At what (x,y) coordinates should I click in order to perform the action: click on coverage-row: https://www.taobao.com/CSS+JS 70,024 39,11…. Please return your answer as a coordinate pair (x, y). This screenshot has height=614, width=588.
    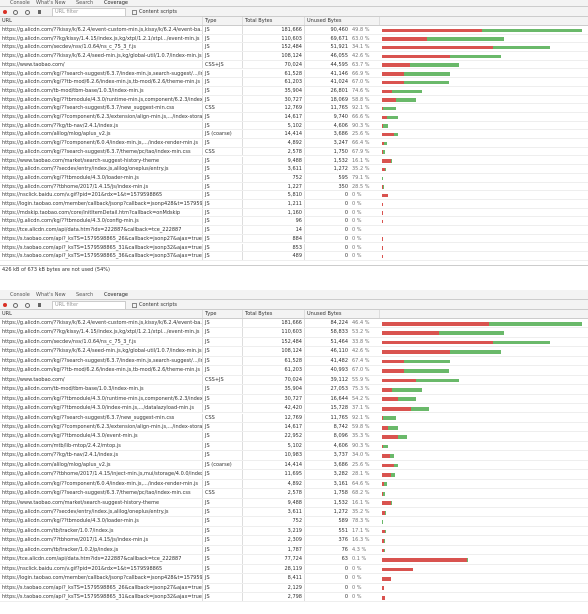
    Looking at the image, I should click on (294, 380).